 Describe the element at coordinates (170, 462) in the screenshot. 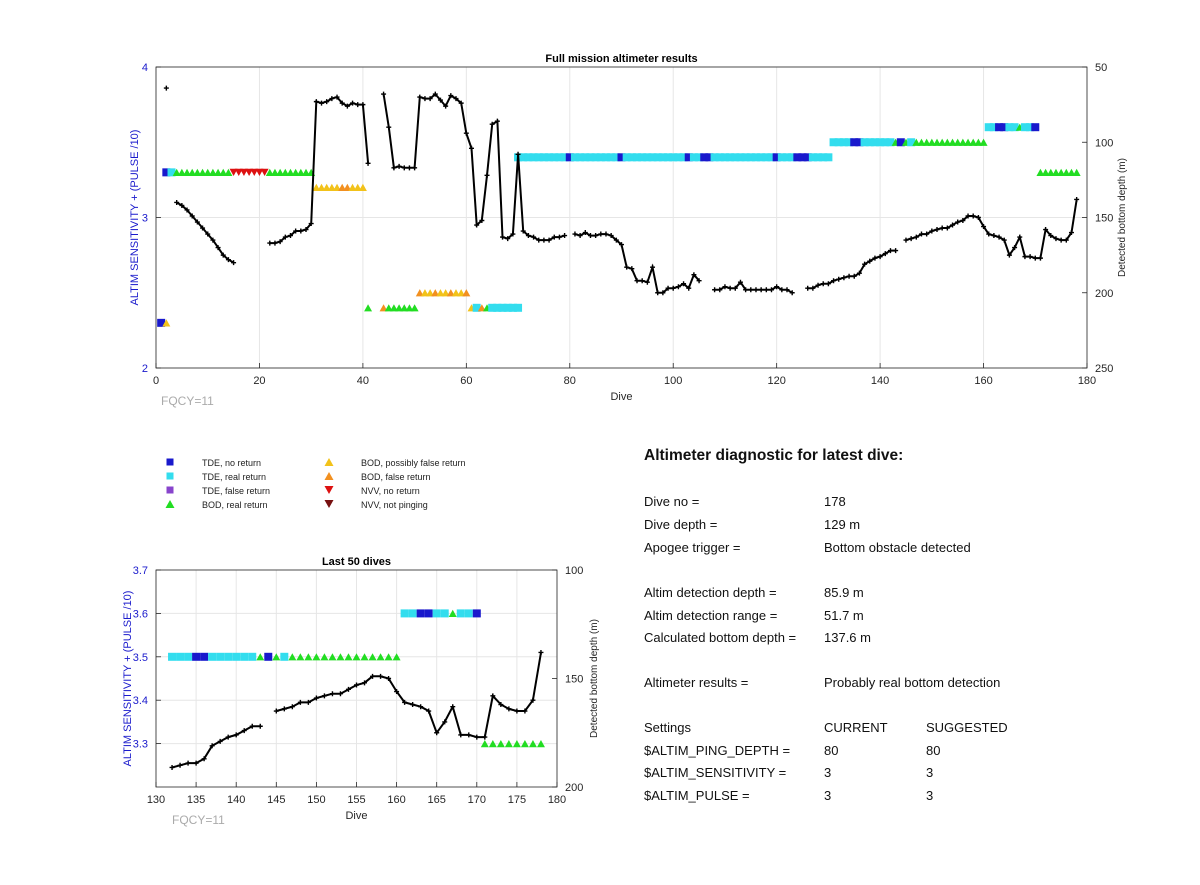

I see `legend-square-icon` at that location.